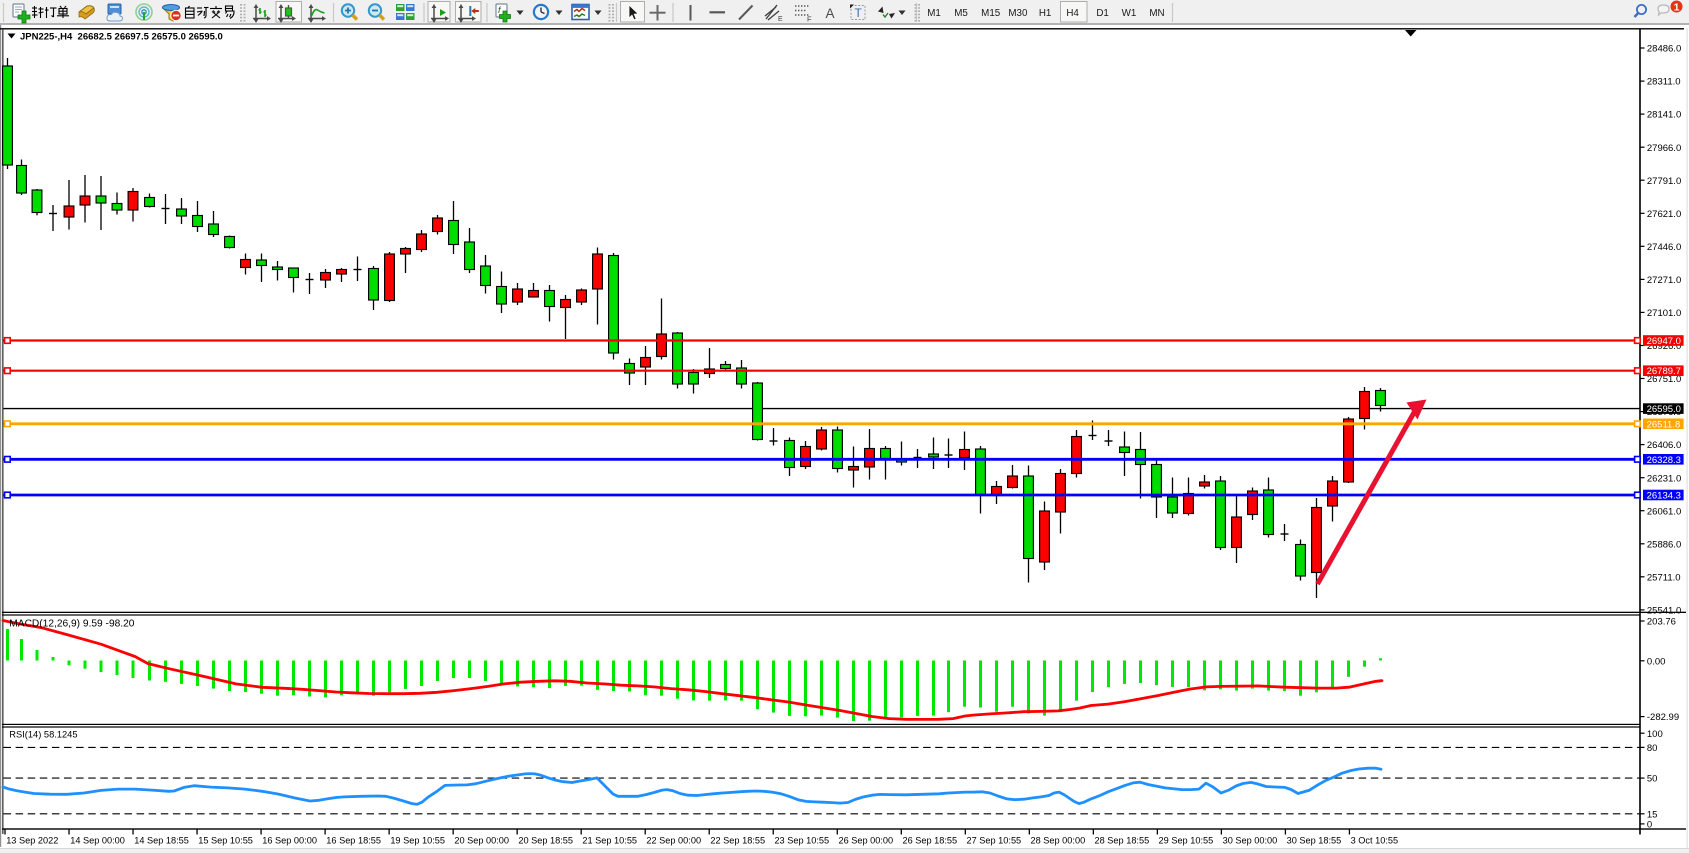 This screenshot has width=1689, height=853. What do you see at coordinates (1664, 346) in the screenshot?
I see `svg-text: 26926.0` at bounding box center [1664, 346].